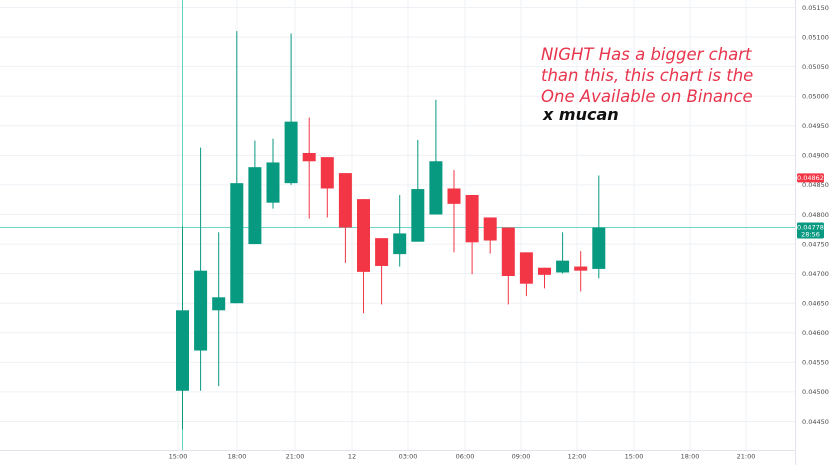  Describe the element at coordinates (815, 156) in the screenshot. I see `price-tick-label: 0.04900` at that location.